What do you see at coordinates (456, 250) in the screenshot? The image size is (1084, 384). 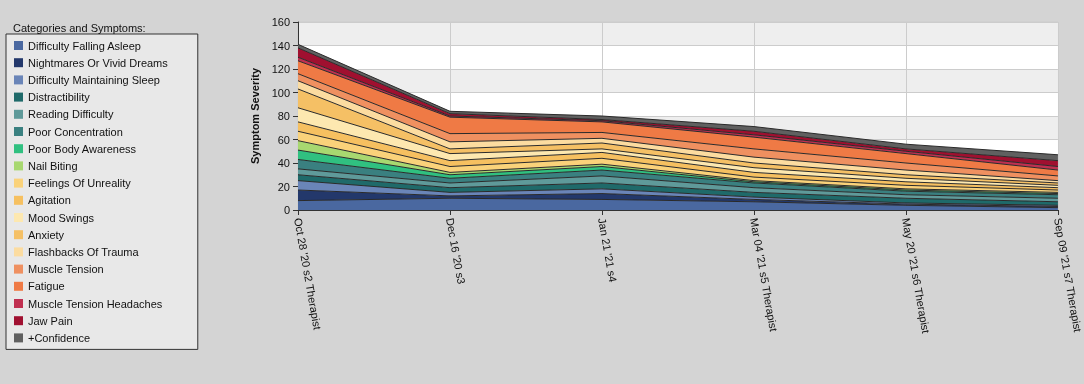 I see `x-tick-label: Dec 16 '20 s3` at bounding box center [456, 250].